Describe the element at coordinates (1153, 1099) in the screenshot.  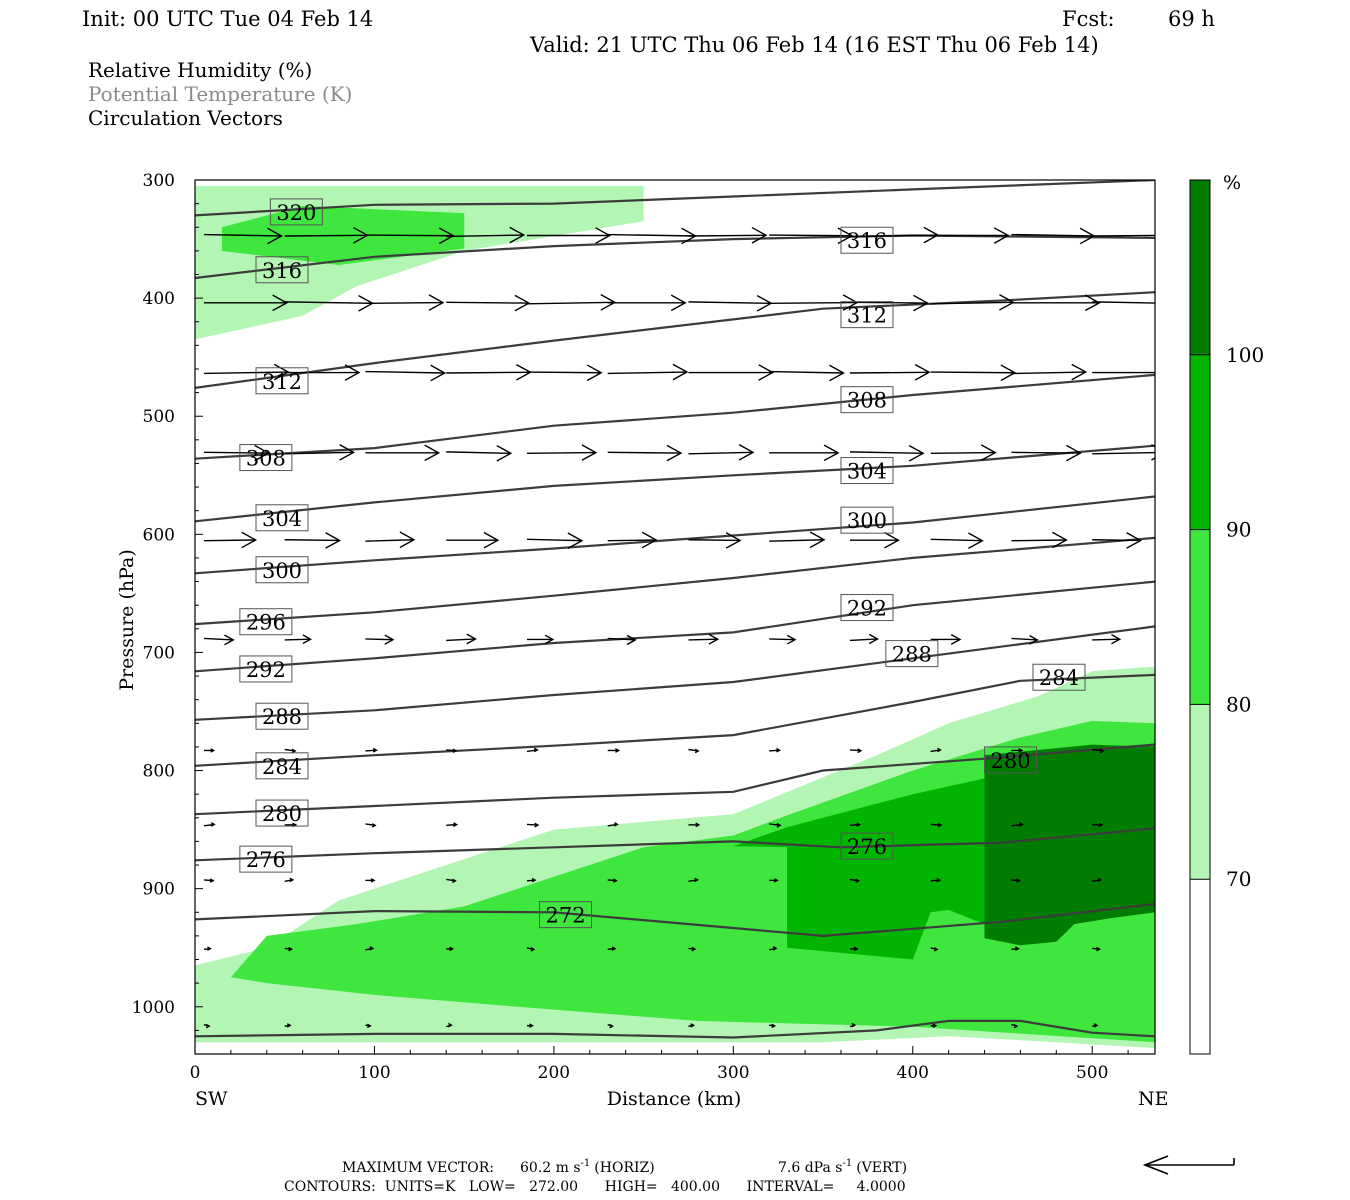
I see `x-axis-right-end: NE` at that location.